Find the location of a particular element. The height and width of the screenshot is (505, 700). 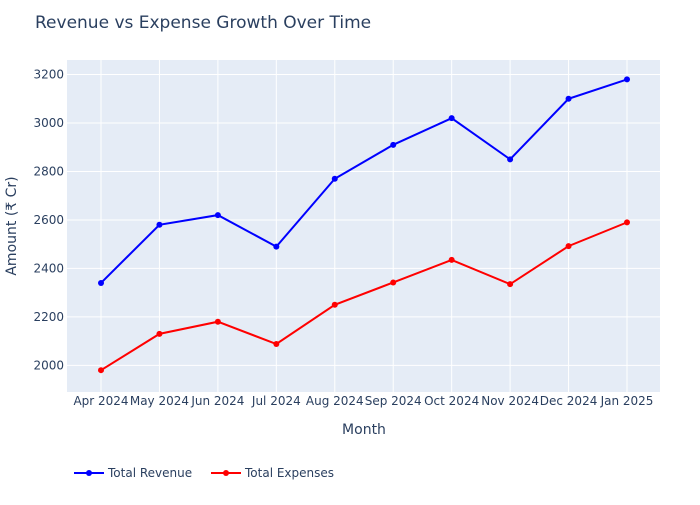

chart-title: Revenue vs Expense Growth Over Time is located at coordinates (203, 23).